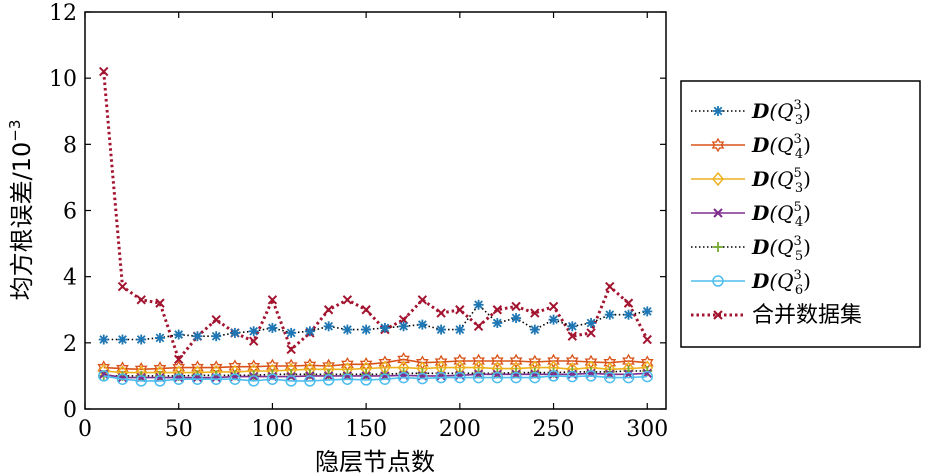  I want to click on legend-item-q63: D(Q3 6), so click(751, 283).